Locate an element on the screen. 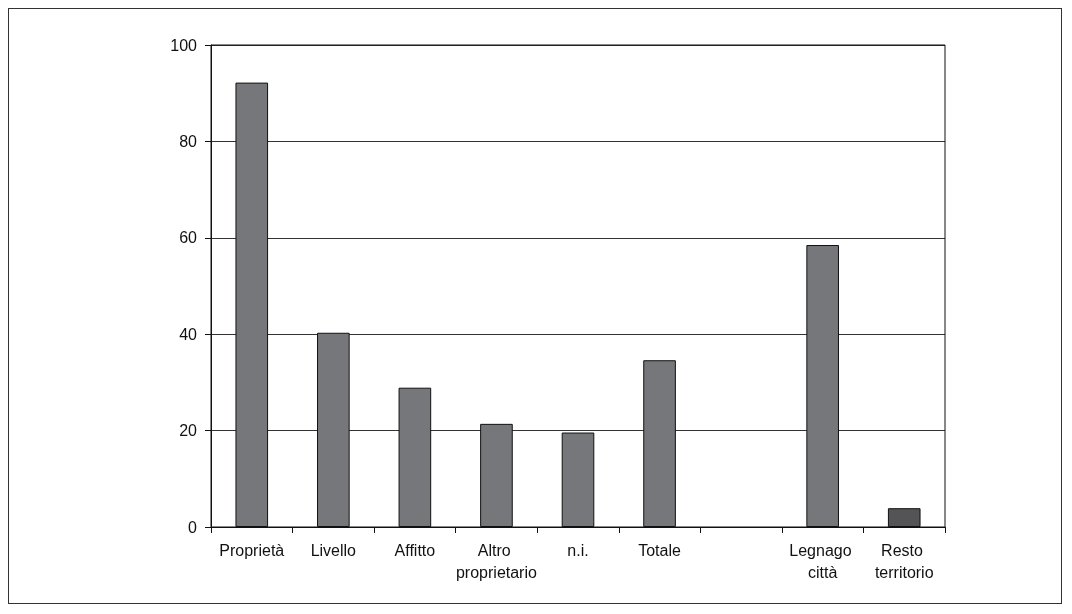 This screenshot has width=1072, height=614. y-tick-label: 100 is located at coordinates (184, 45).